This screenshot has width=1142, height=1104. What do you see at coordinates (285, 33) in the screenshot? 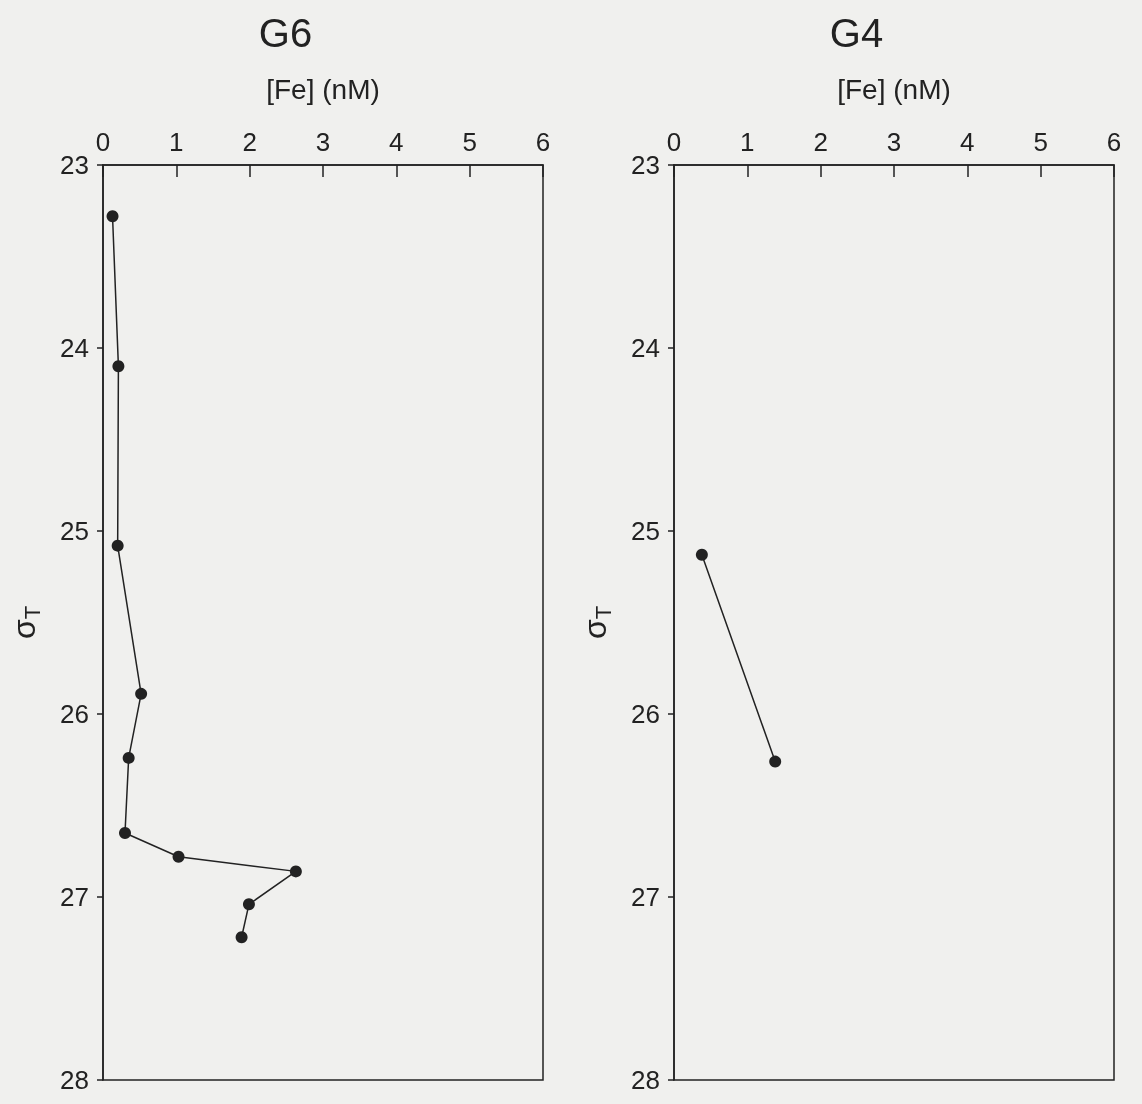
I see `chart-title: G6` at bounding box center [285, 33].